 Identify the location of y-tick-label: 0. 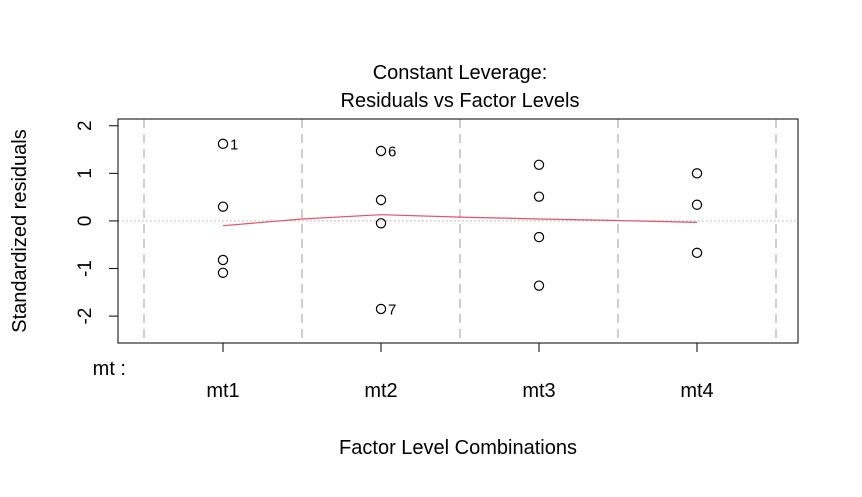
(85, 221).